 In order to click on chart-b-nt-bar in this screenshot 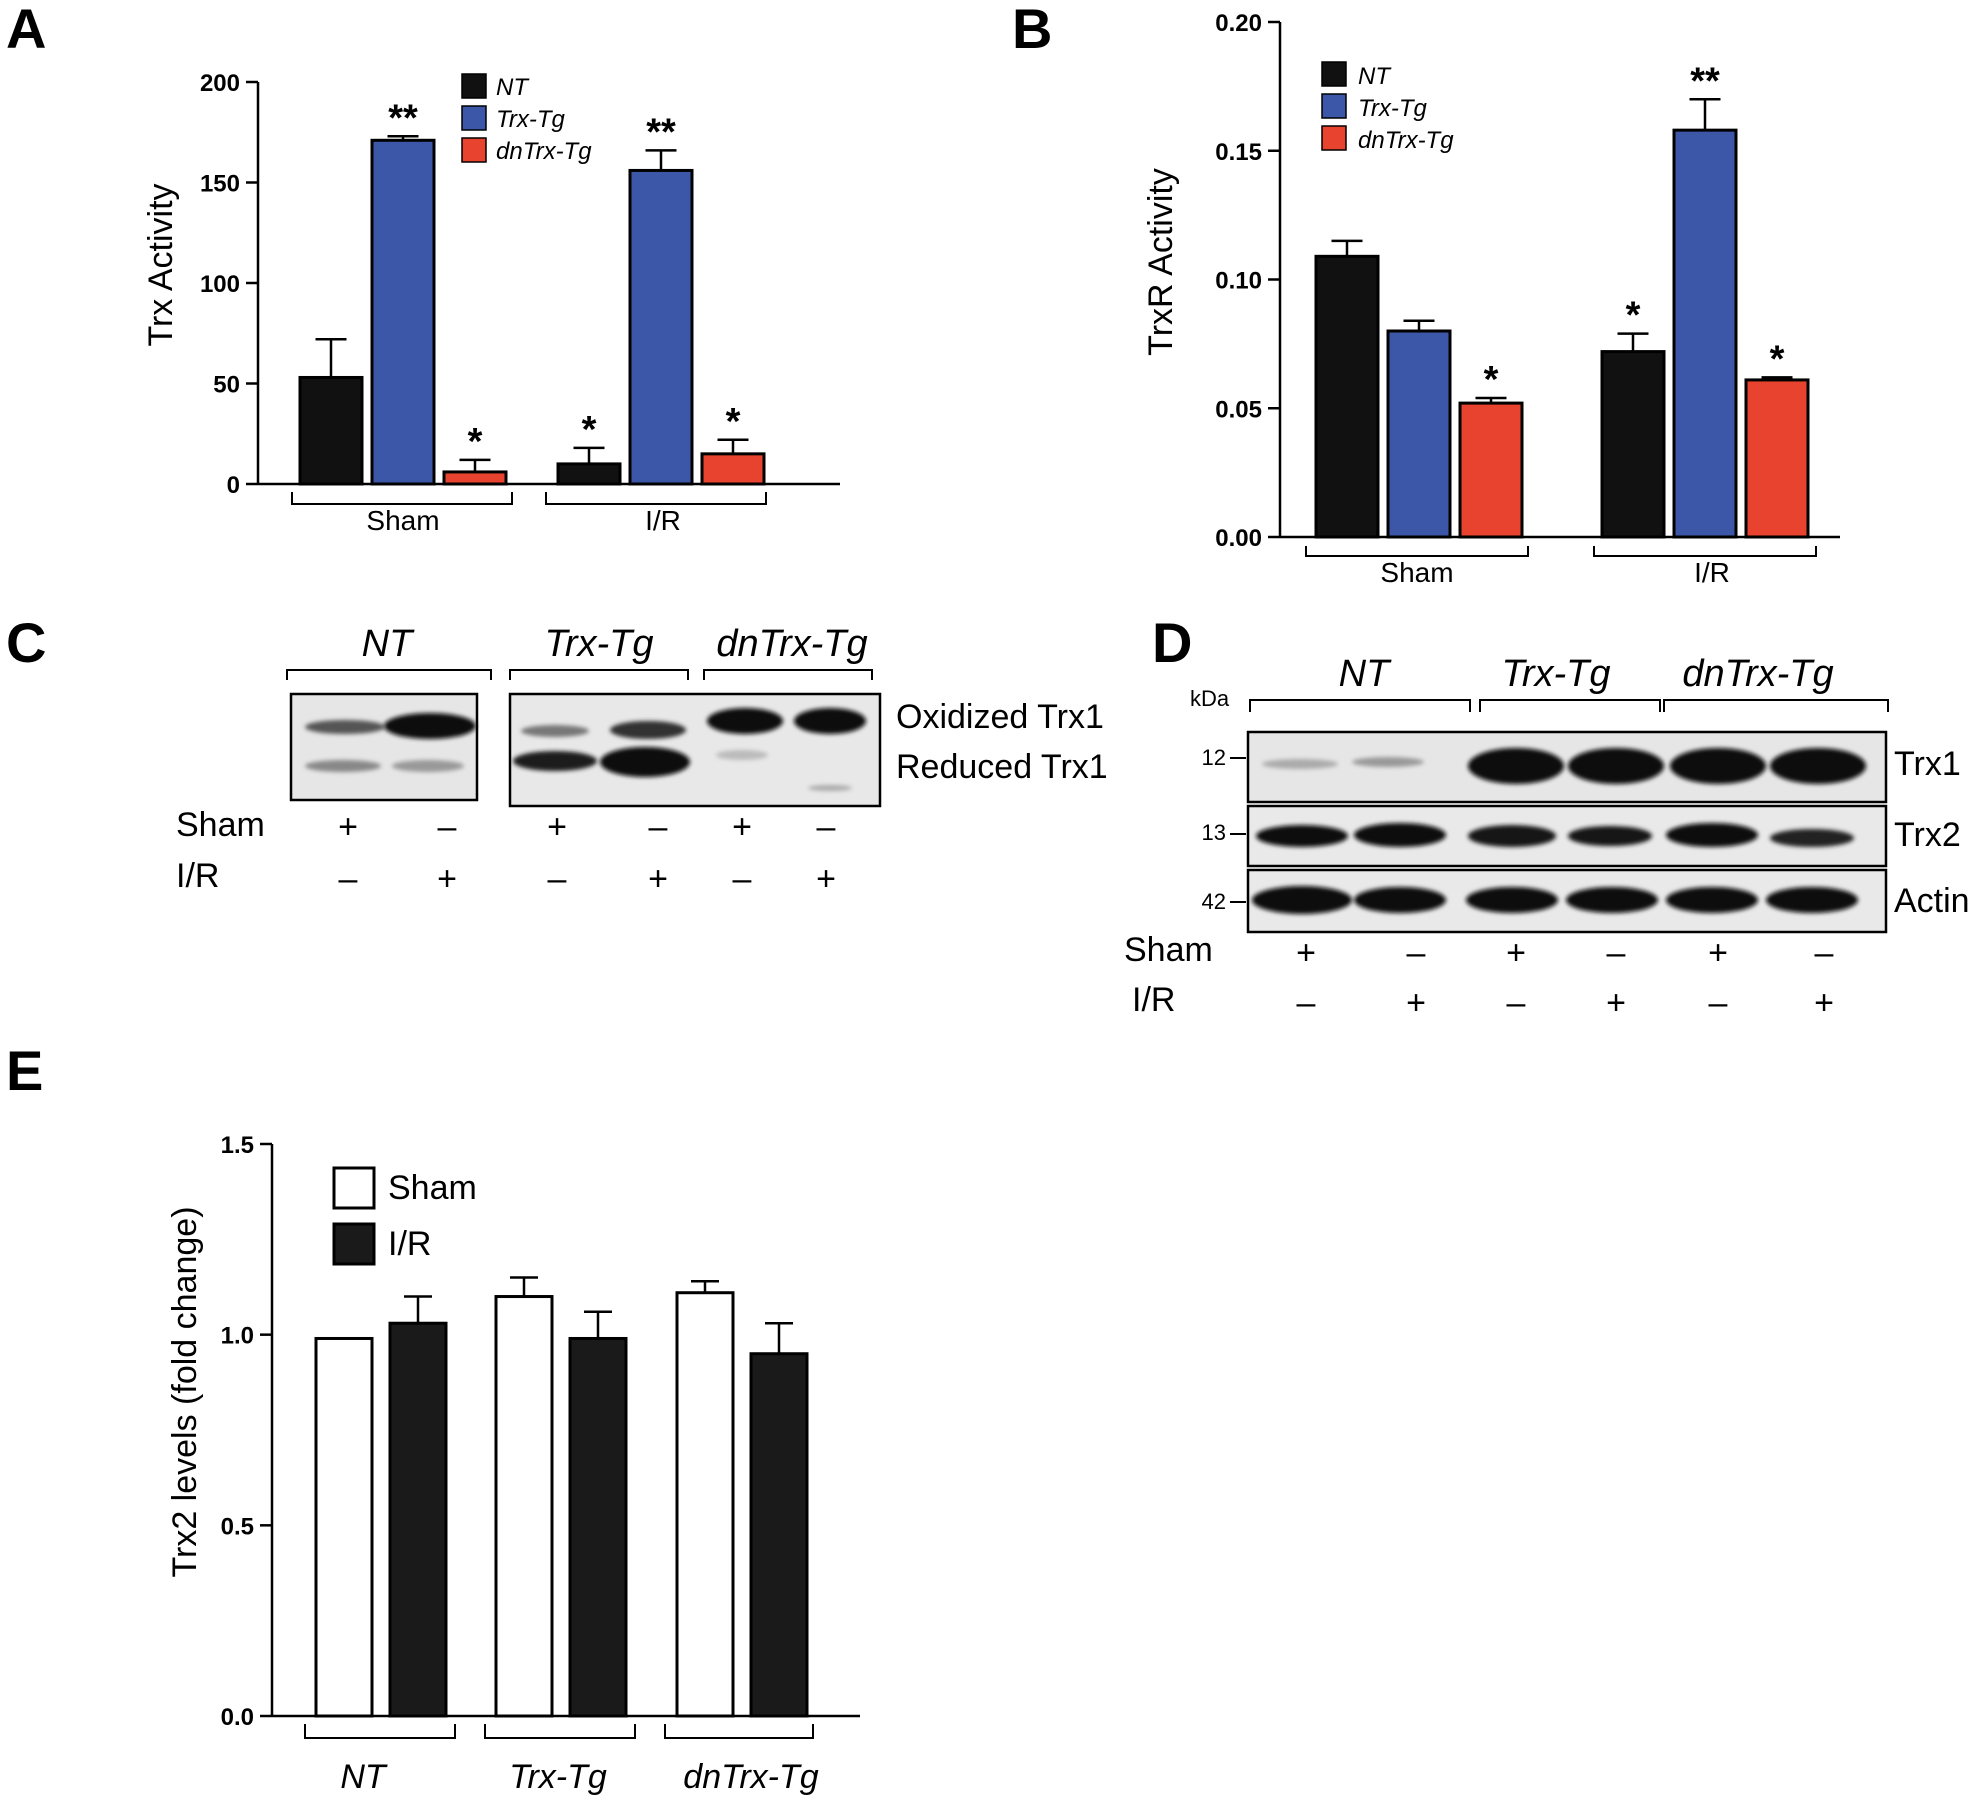, I will do `click(1633, 444)`.